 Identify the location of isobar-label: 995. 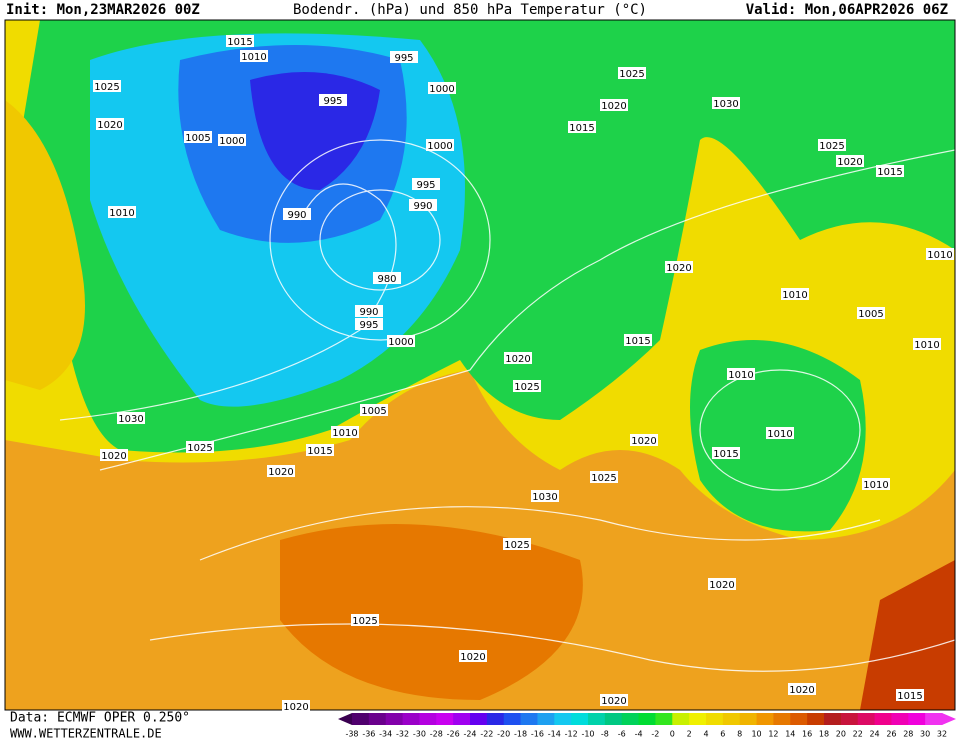
(332, 101).